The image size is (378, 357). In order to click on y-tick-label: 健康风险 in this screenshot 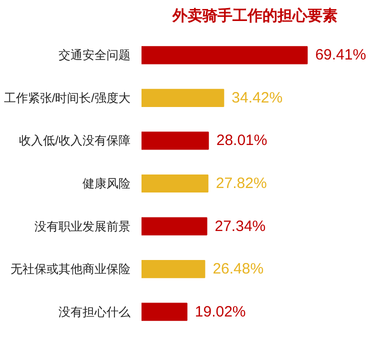, I will do `click(106, 183)`.